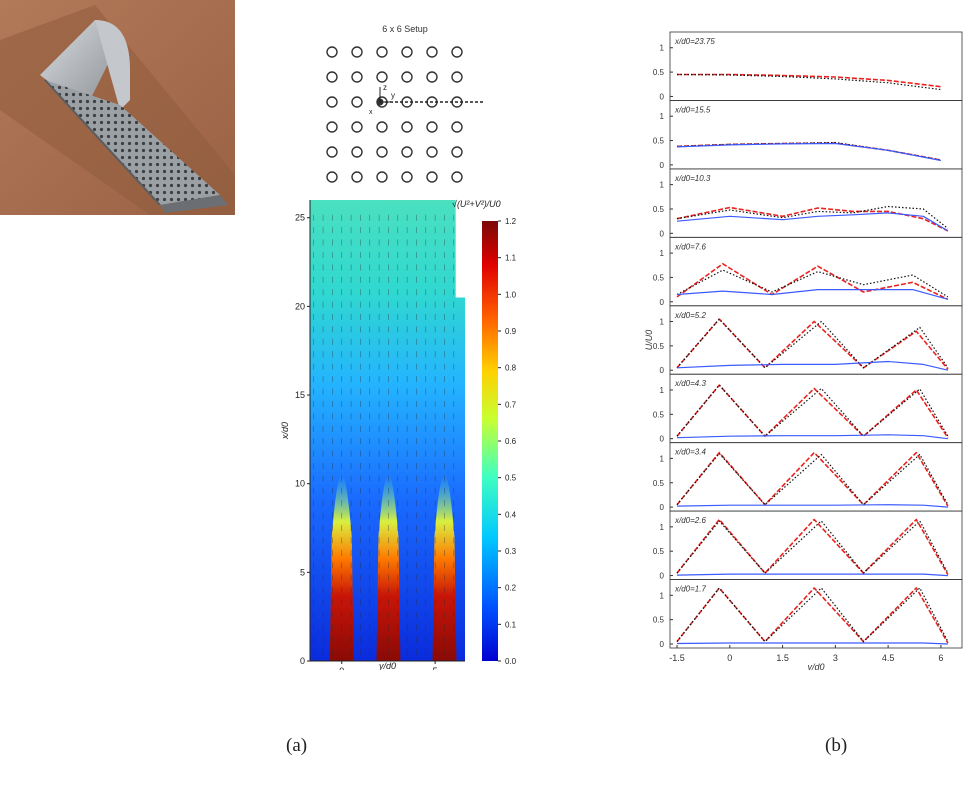 The width and height of the screenshot is (973, 787). Describe the element at coordinates (511, 551) in the screenshot. I see `colorbar-tick-label: 0.3` at that location.